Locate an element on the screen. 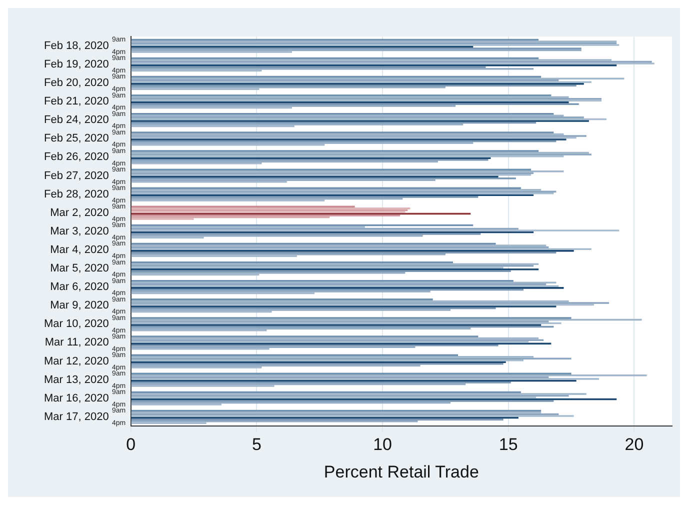  x-tick-label: 15 is located at coordinates (508, 444).